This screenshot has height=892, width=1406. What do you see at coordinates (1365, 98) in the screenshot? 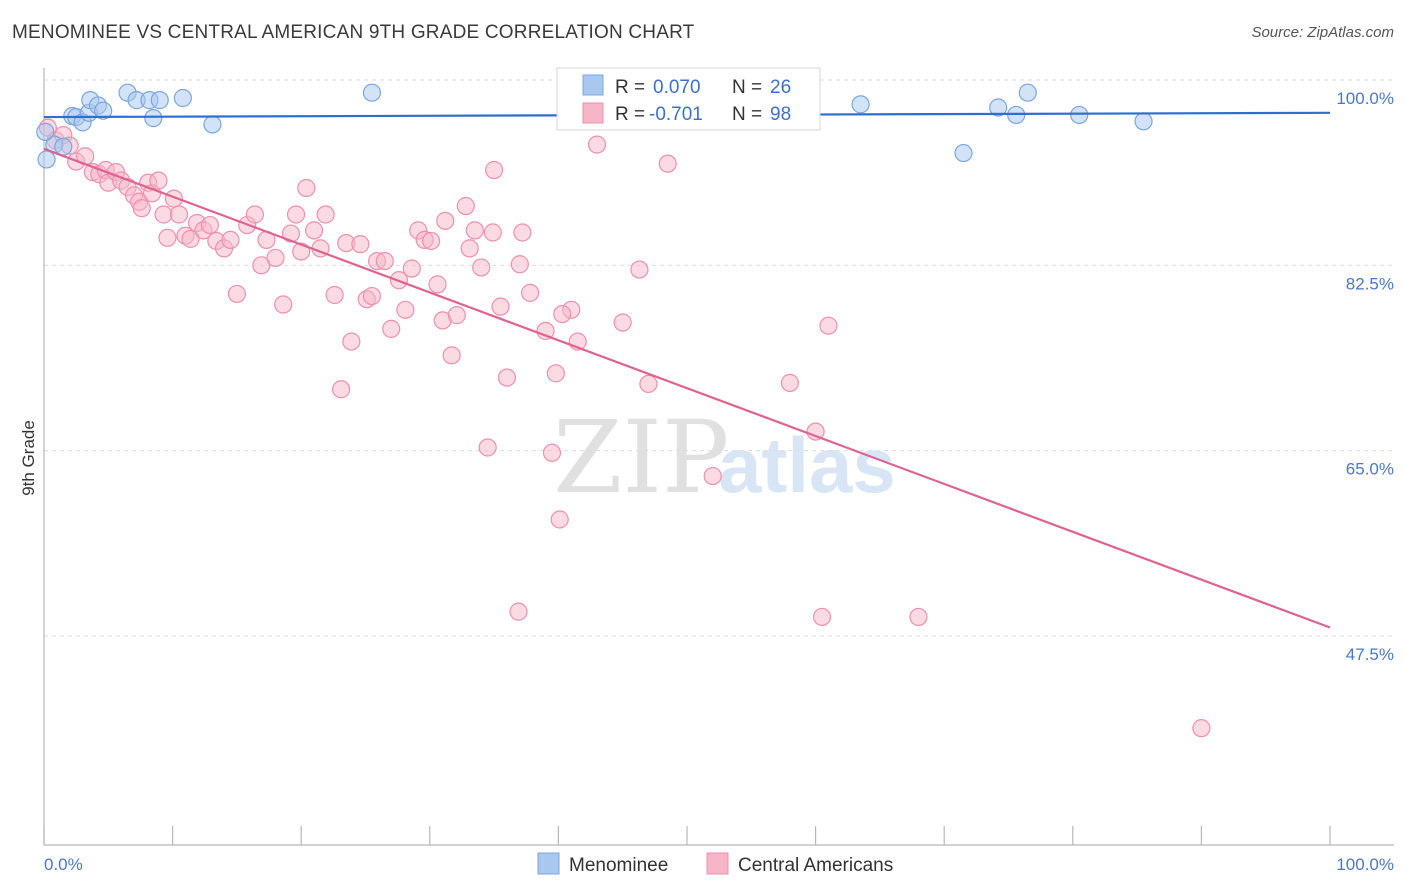
I see `y-tick-label-0: 100.0%` at bounding box center [1365, 98].